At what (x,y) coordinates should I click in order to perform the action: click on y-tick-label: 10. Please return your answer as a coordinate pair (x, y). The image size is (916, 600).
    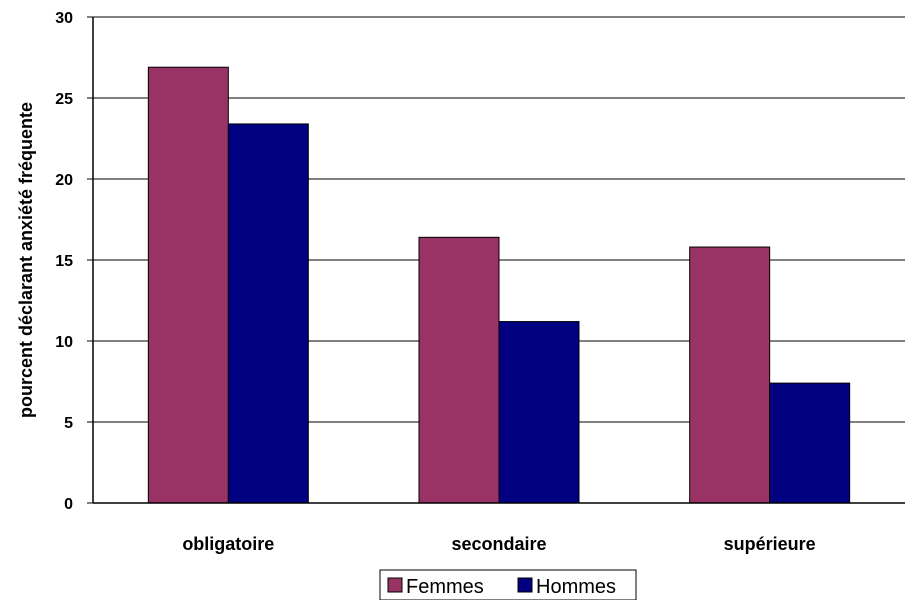
    Looking at the image, I should click on (64, 342).